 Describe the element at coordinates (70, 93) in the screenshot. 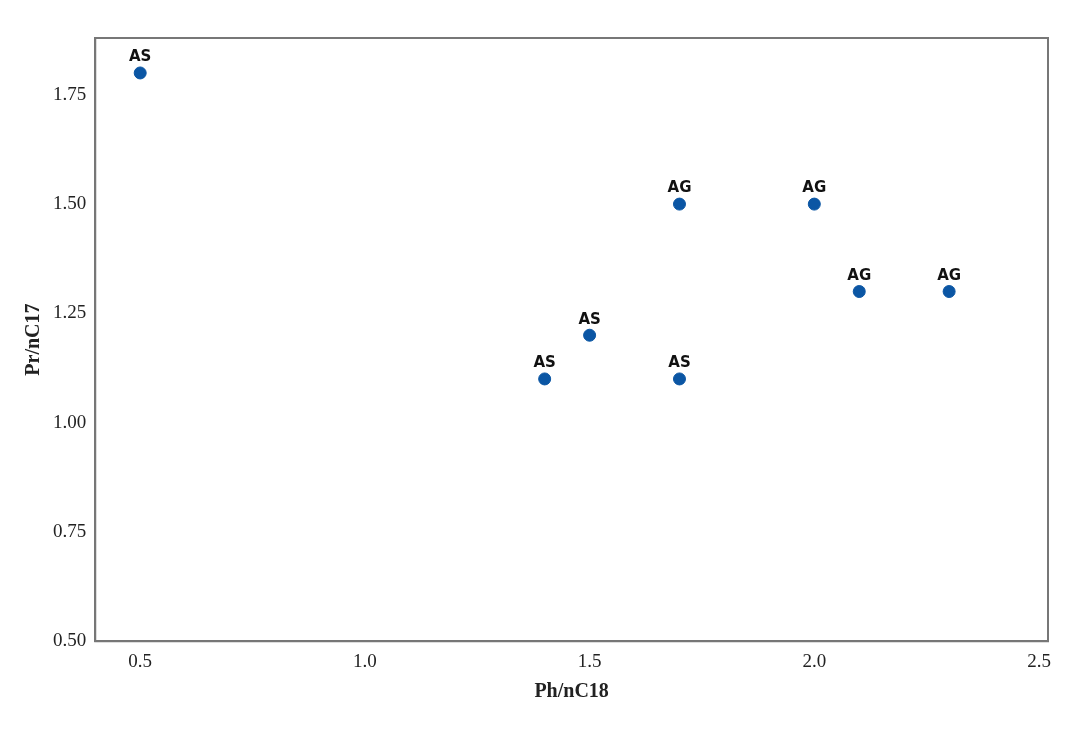

I see `y-tick-label: 1.75` at that location.